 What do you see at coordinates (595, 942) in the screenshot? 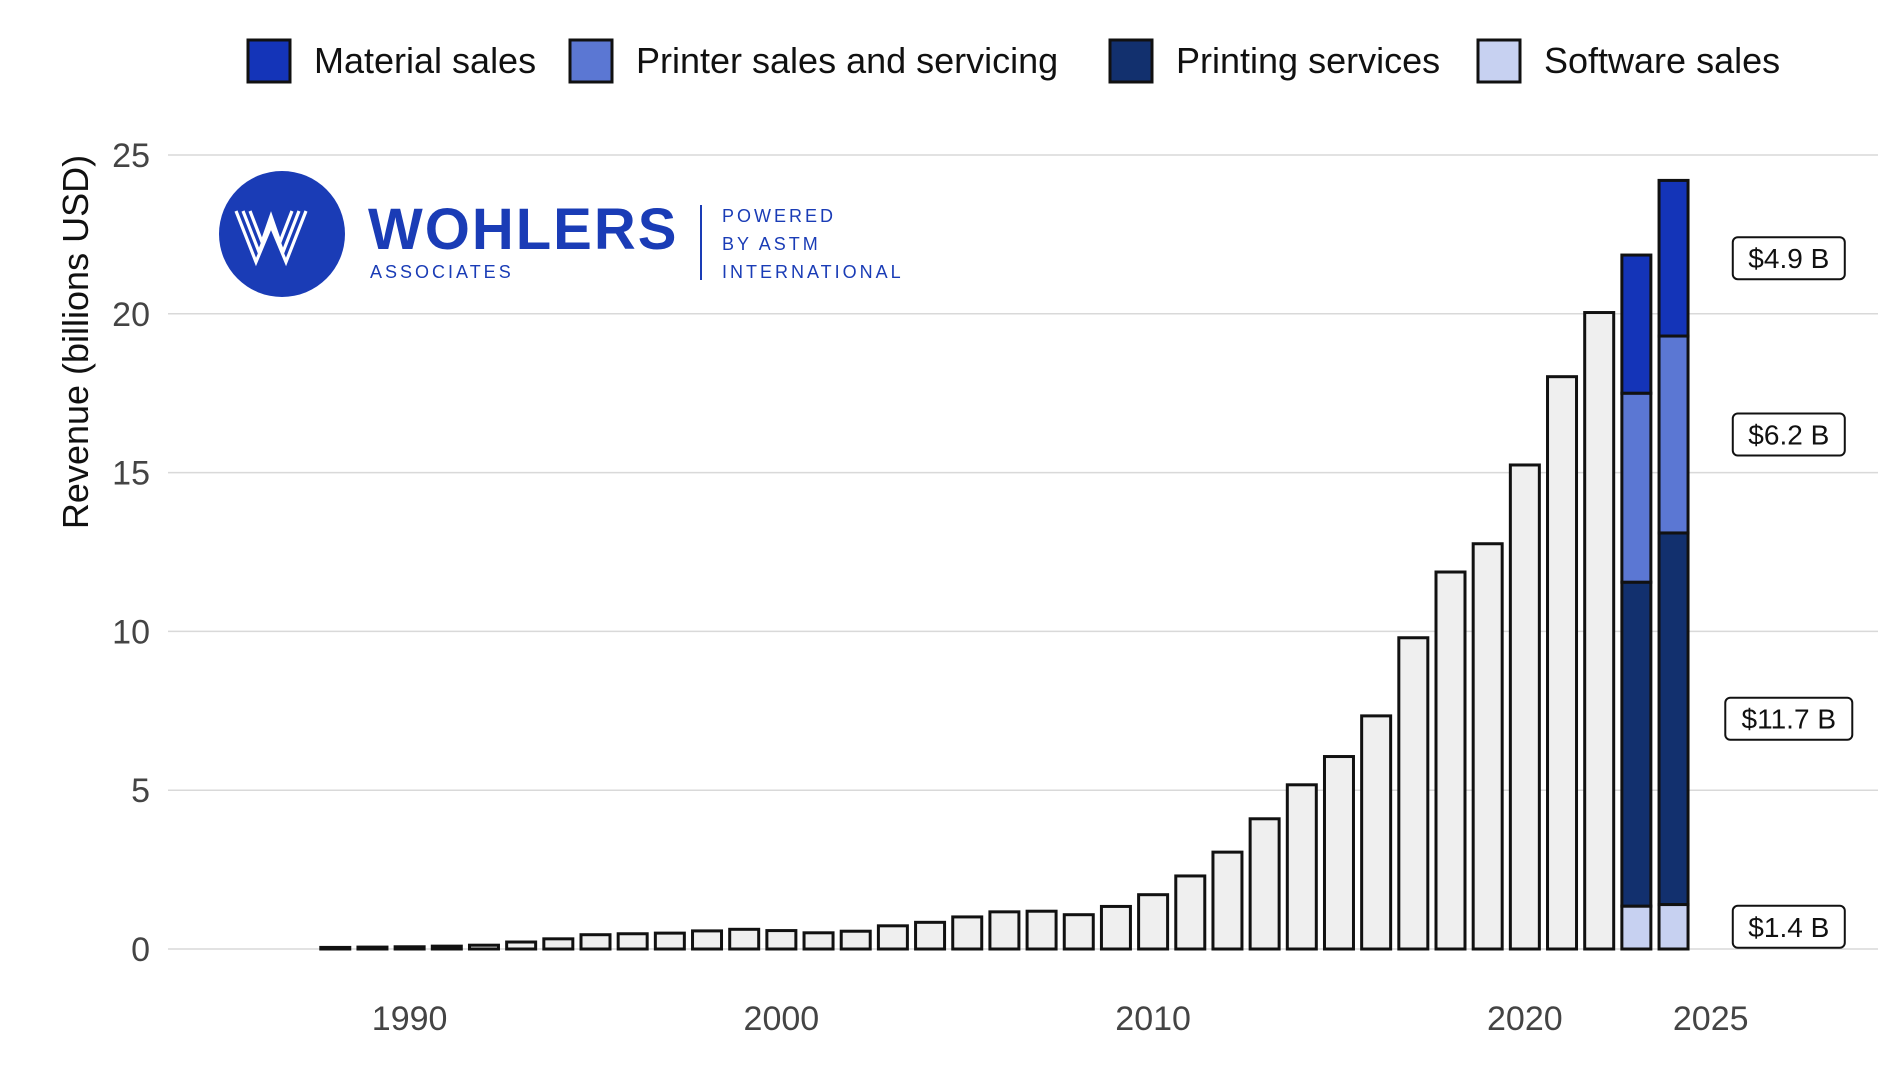
I see `bar-1995` at bounding box center [595, 942].